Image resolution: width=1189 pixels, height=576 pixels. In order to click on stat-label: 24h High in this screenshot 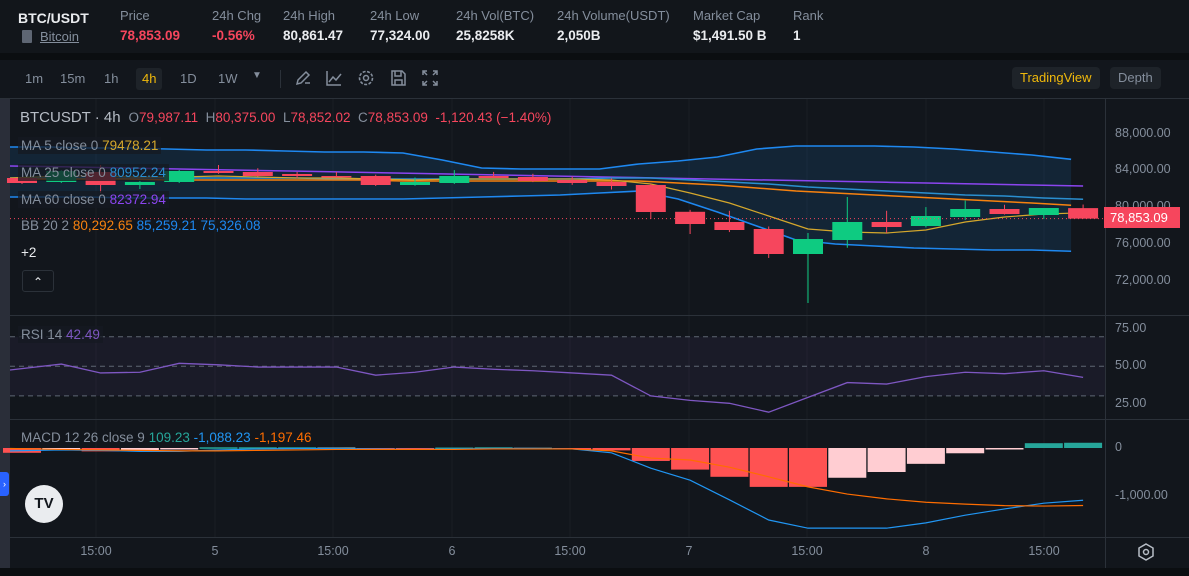, I will do `click(309, 15)`.